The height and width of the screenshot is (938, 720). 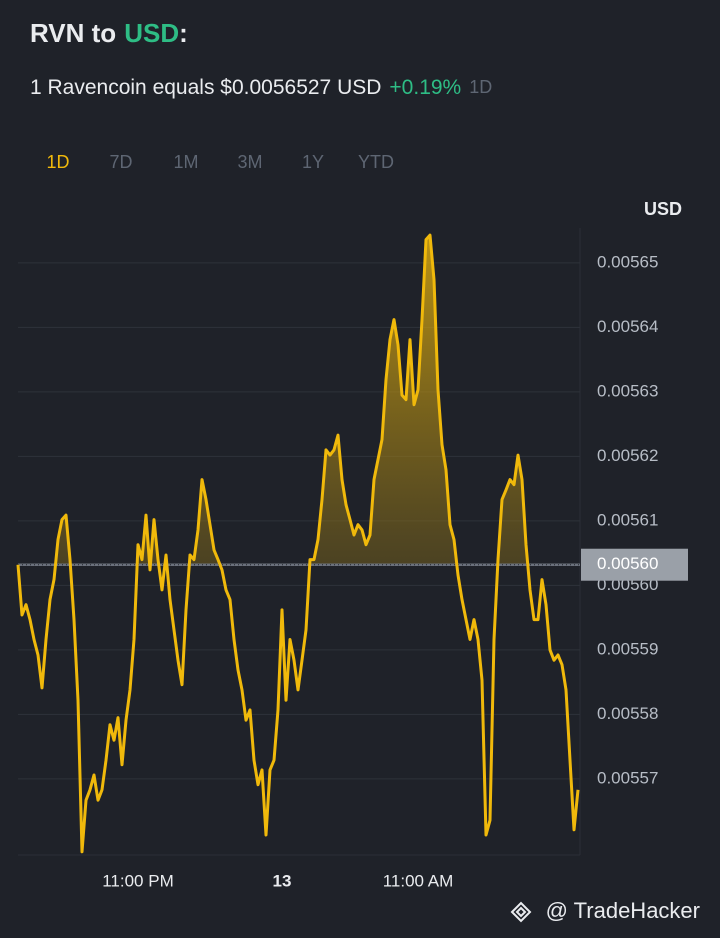 I want to click on watermark-logo, so click(x=521, y=912).